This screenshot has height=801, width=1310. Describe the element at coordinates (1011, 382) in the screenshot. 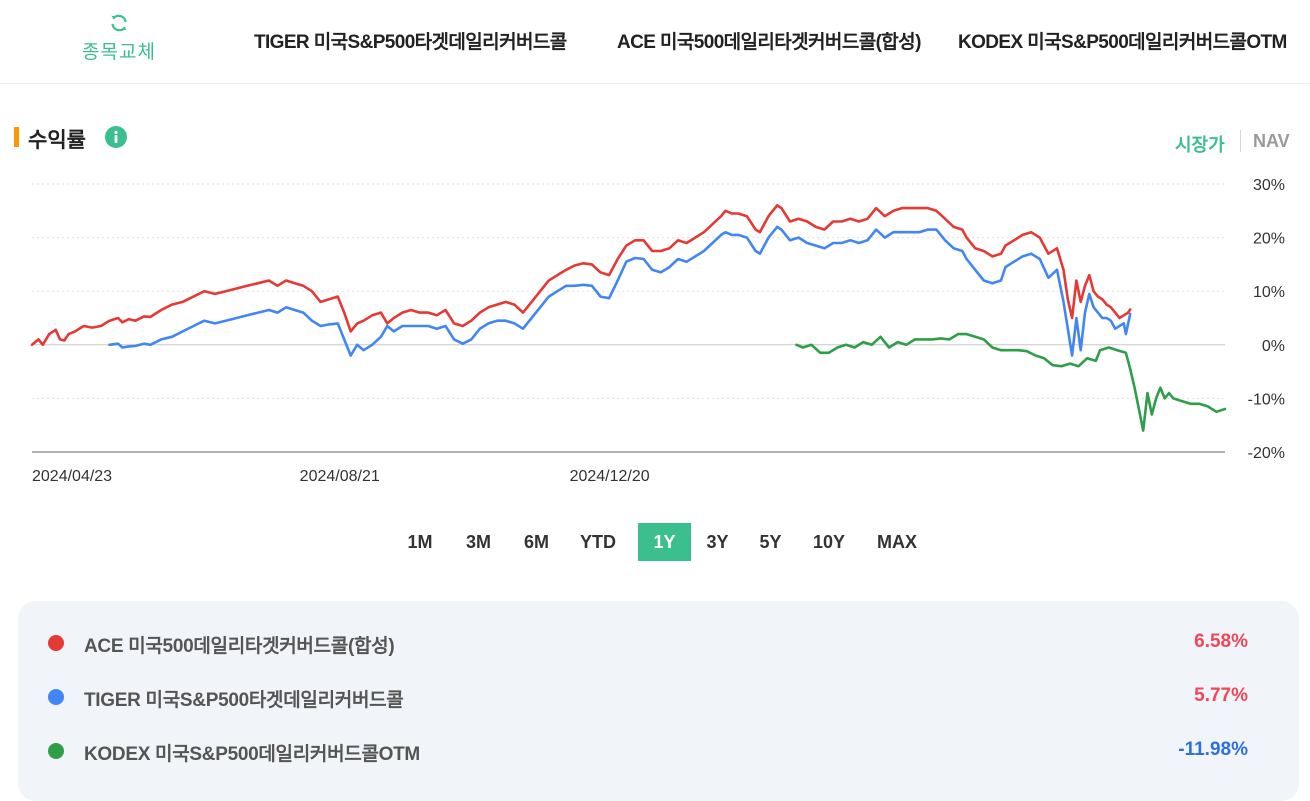

I see `series-line-kodex` at that location.